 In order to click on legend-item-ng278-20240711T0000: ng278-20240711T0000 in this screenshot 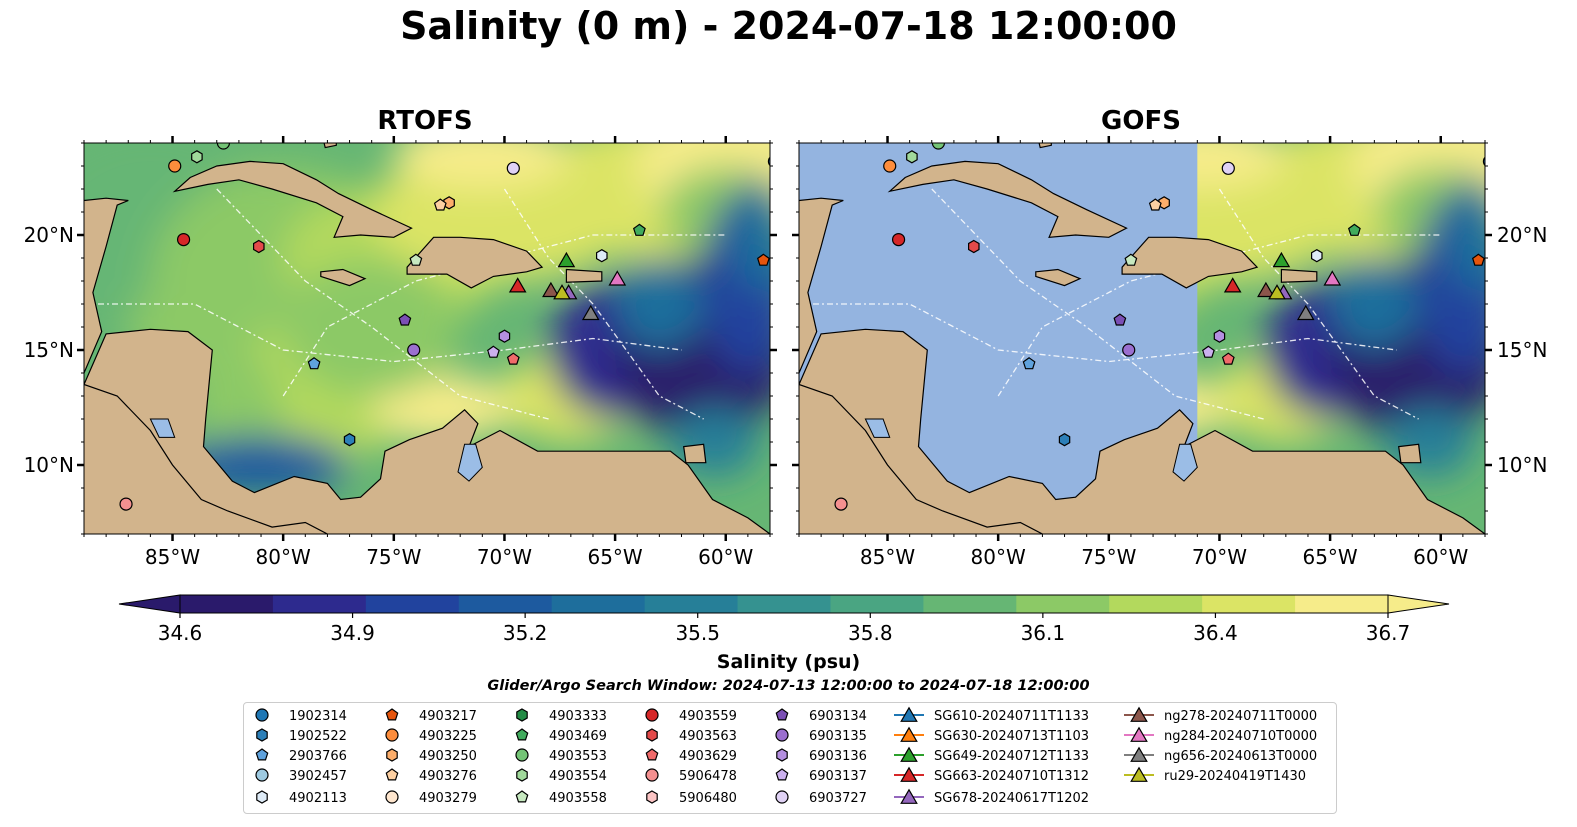, I will do `click(1220, 715)`.